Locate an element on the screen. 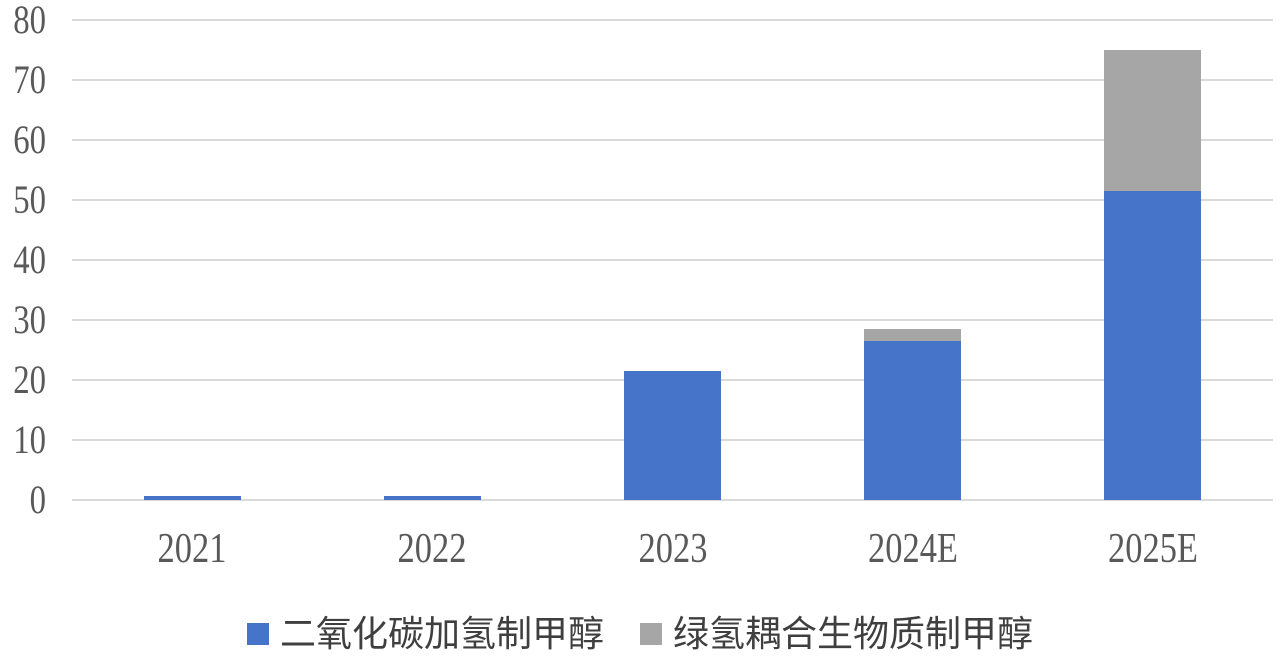  bar-segment-2025E-series1 is located at coordinates (1152, 120).